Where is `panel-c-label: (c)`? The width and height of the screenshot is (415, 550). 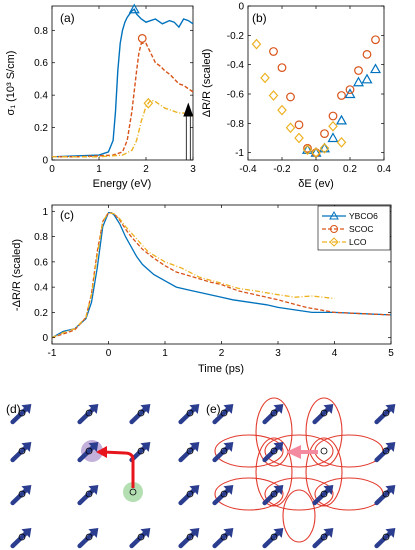 panel-c-label: (c) is located at coordinates (67, 215).